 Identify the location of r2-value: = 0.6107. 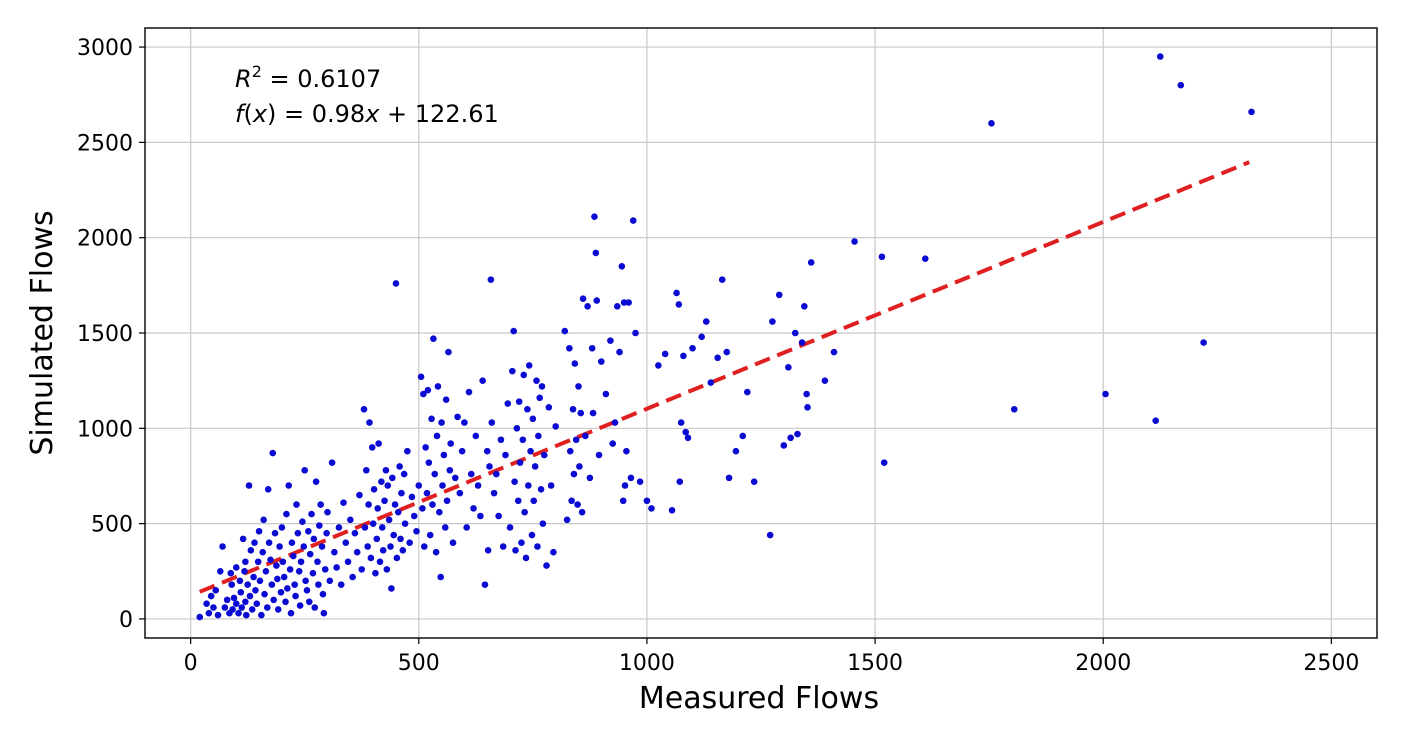
(321, 79).